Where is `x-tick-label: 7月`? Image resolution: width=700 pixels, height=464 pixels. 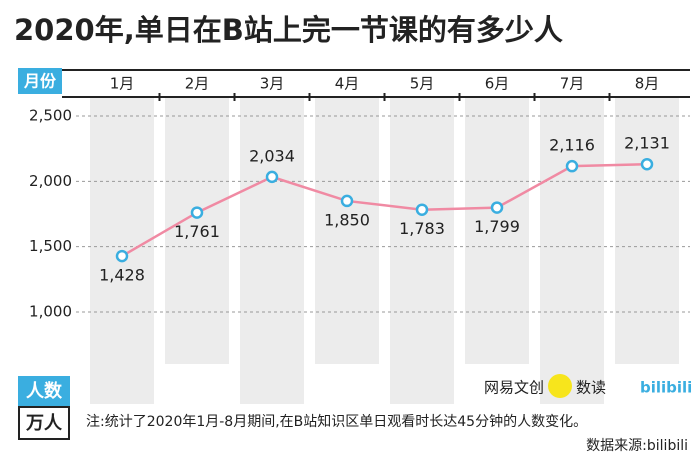
x-tick-label: 7月 is located at coordinates (572, 84).